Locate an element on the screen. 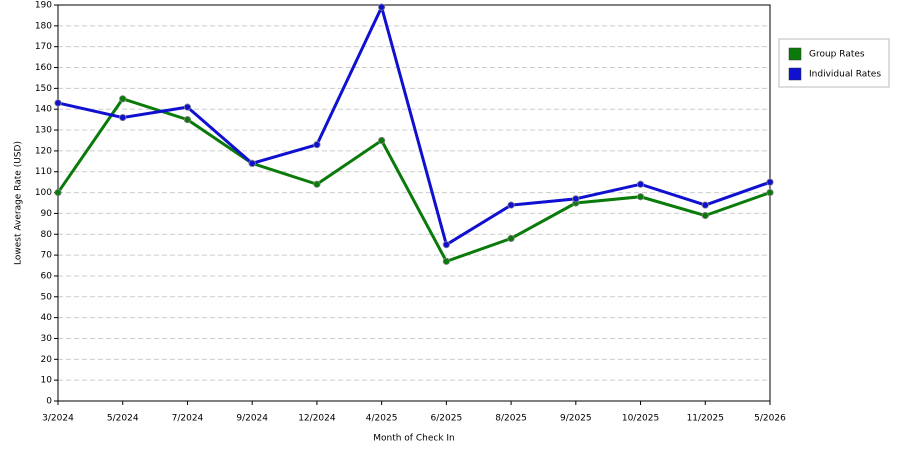  y-tick-label: 130 is located at coordinates (43, 131).